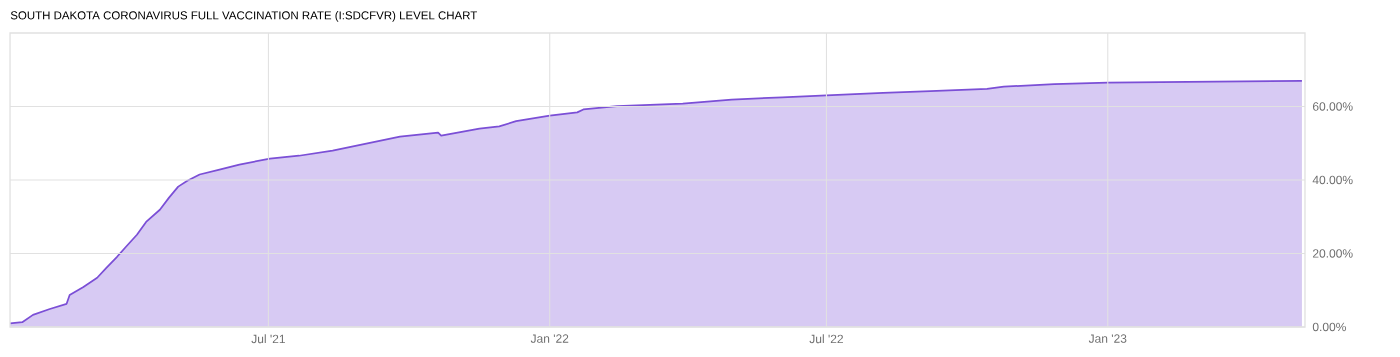 This screenshot has width=1400, height=357. What do you see at coordinates (1107, 338) in the screenshot?
I see `x-tick-label: Jan '23` at bounding box center [1107, 338].